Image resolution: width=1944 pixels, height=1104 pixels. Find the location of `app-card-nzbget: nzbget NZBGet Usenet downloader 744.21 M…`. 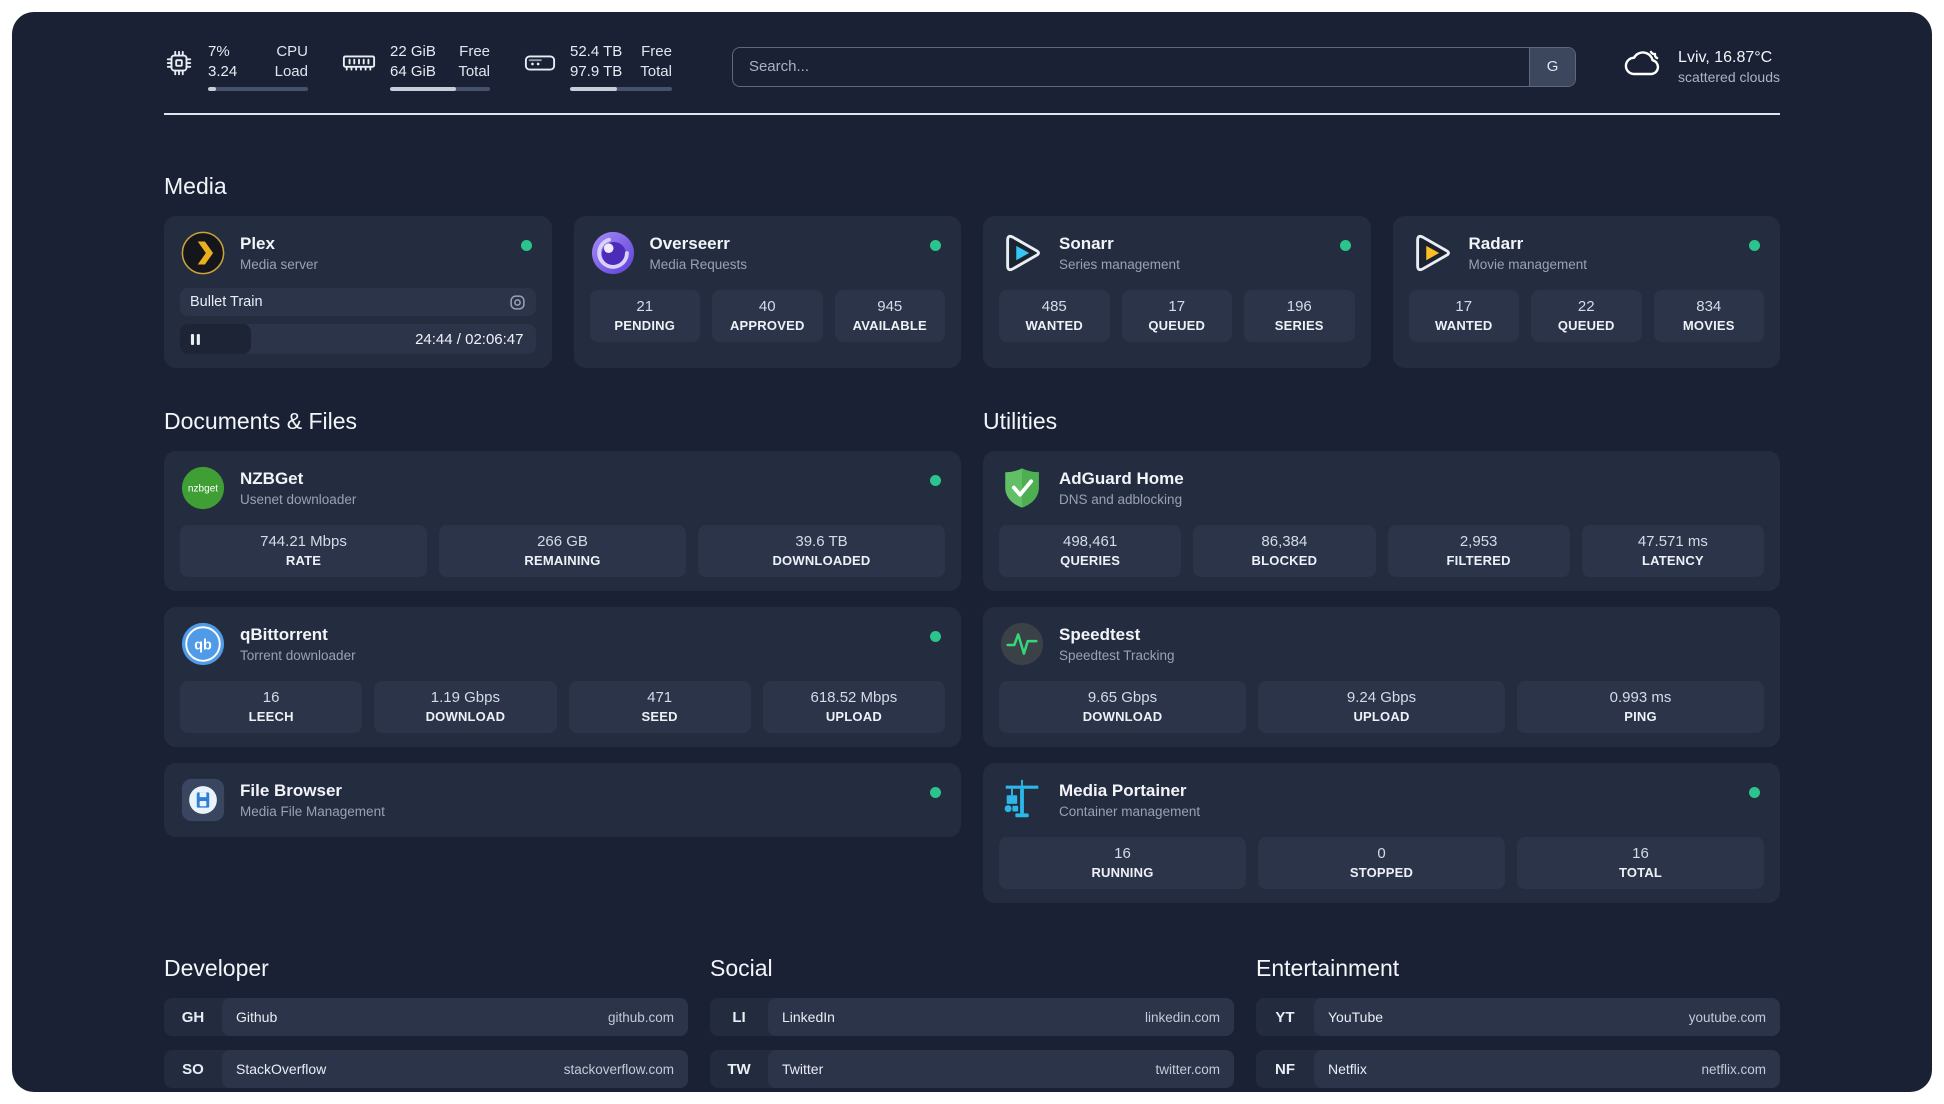

app-card-nzbget: nzbget NZBGet Usenet downloader 744.21 M… is located at coordinates (562, 521).